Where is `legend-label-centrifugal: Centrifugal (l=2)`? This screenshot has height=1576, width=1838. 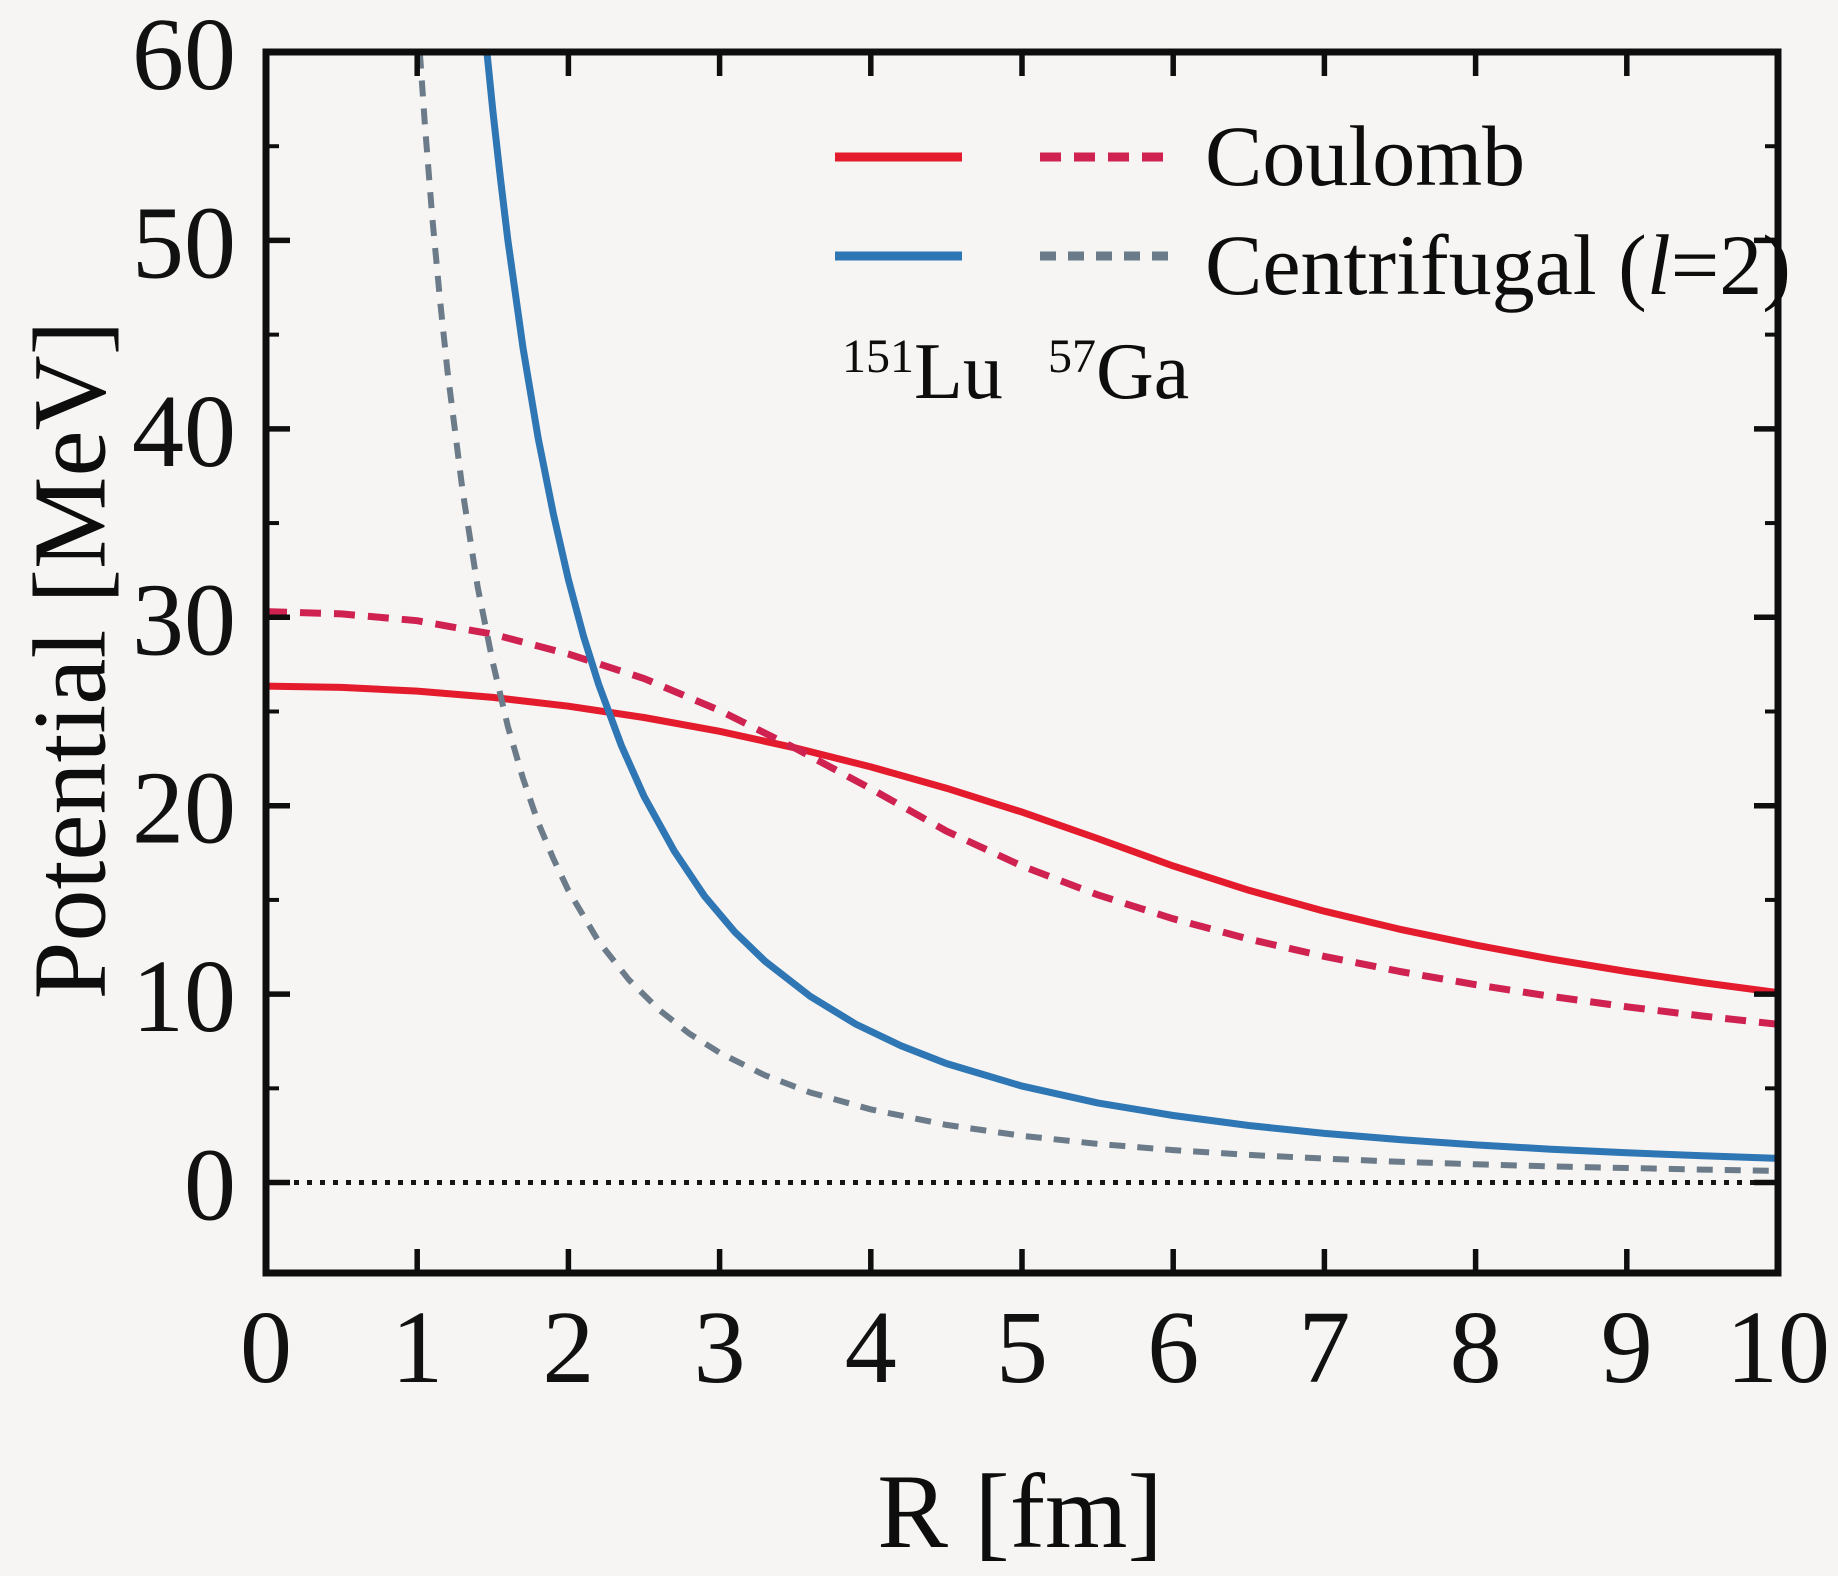
legend-label-centrifugal: Centrifugal (l=2) is located at coordinates (1498, 265).